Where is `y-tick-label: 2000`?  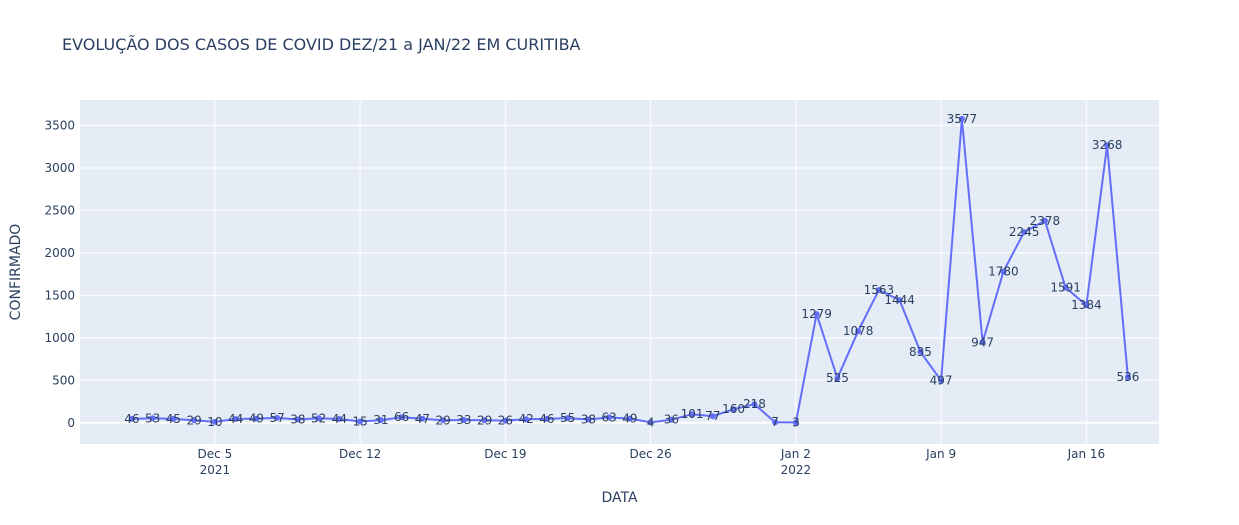 y-tick-label: 2000 is located at coordinates (59, 253).